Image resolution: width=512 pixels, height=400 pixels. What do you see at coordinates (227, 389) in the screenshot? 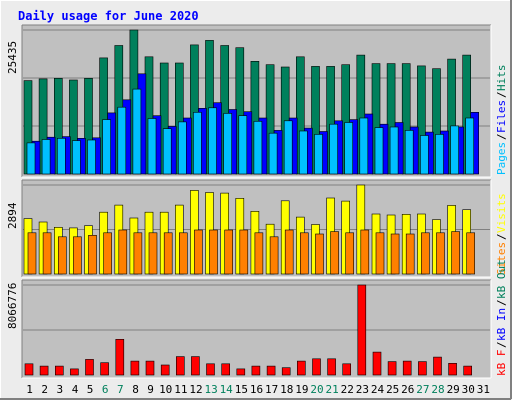
I see `x-tick-label: 14` at bounding box center [227, 389].